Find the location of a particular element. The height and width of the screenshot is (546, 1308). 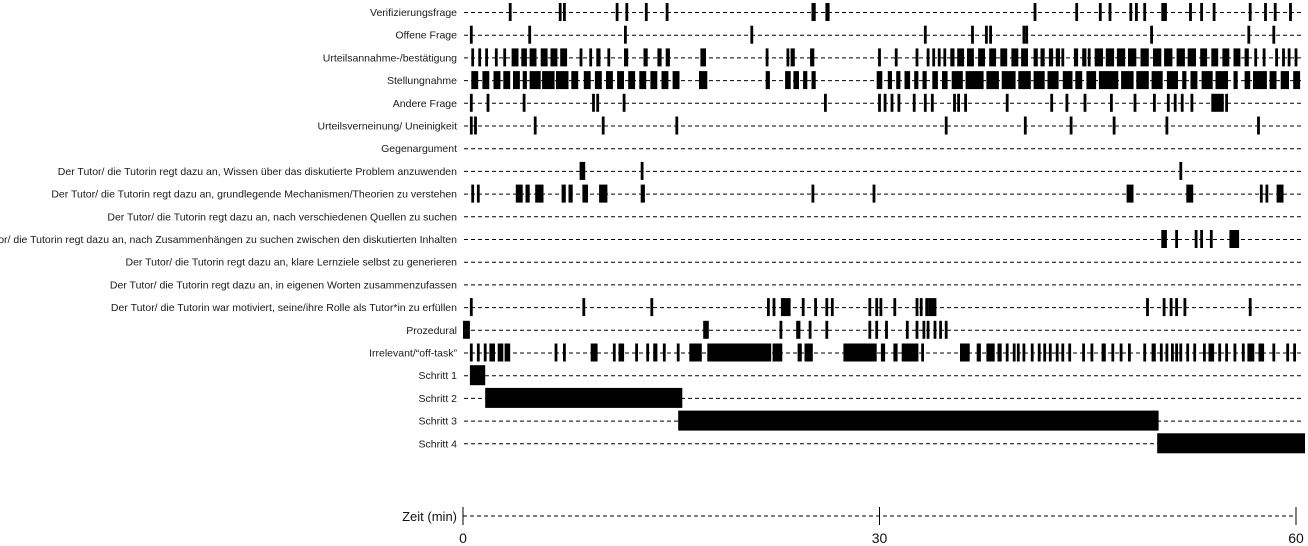

row-label: Prozedural is located at coordinates (431, 331).